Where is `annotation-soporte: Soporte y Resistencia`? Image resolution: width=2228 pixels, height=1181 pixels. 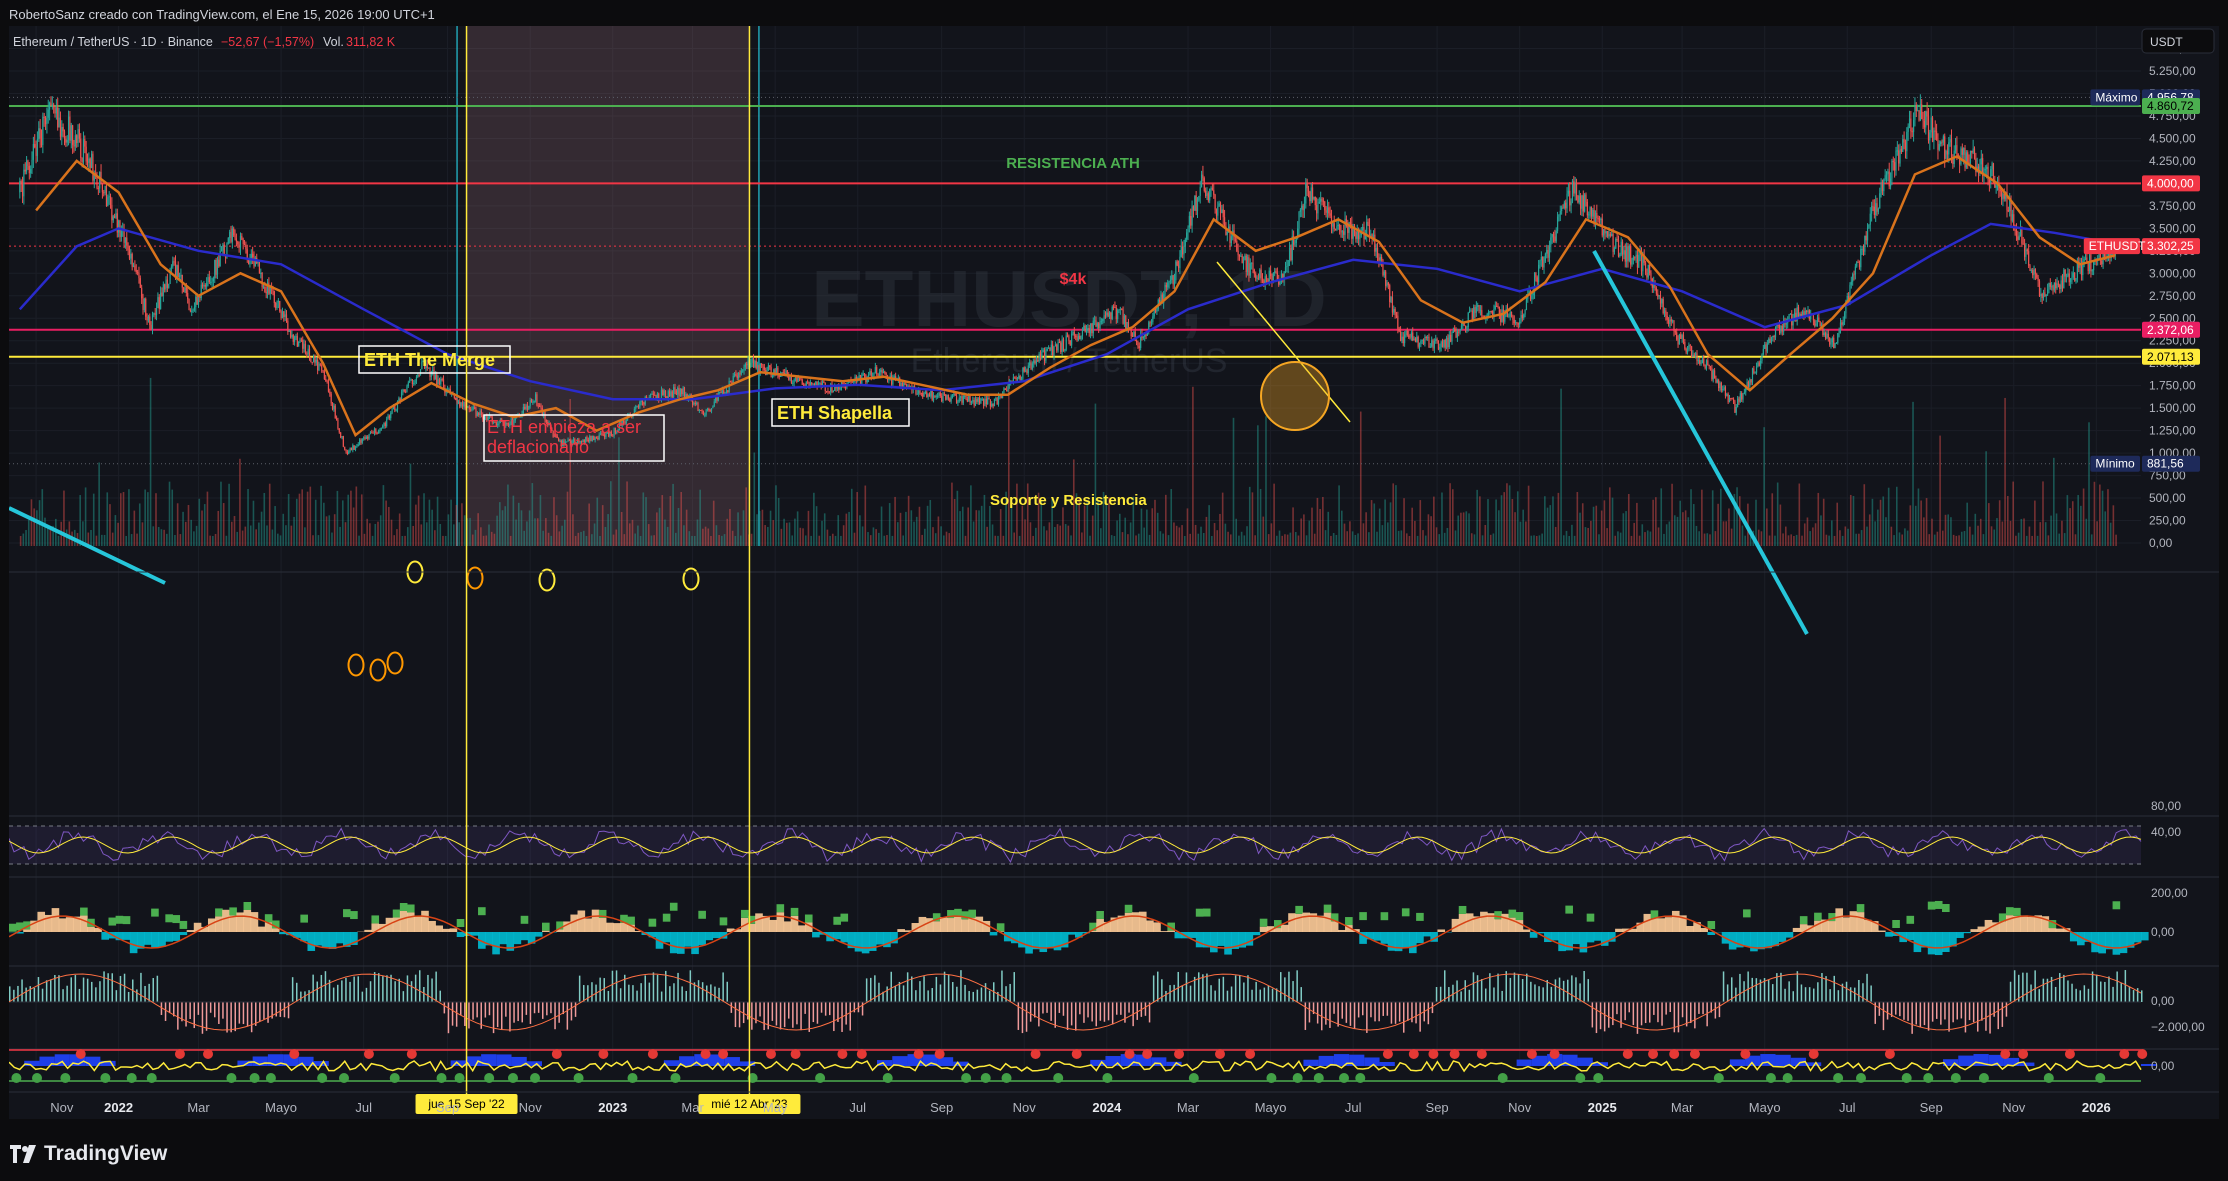 annotation-soporte: Soporte y Resistencia is located at coordinates (1068, 500).